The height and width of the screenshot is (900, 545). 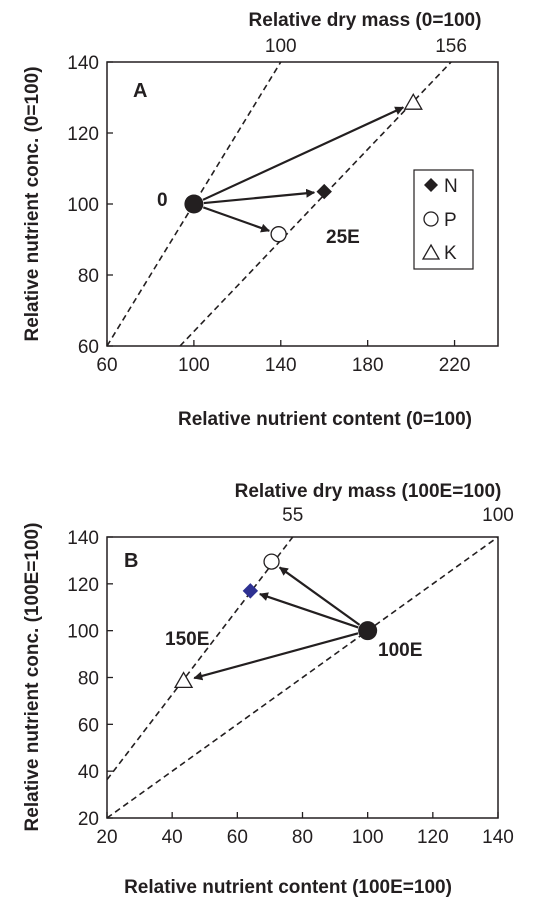 I want to click on legend: N P K, so click(x=443, y=219).